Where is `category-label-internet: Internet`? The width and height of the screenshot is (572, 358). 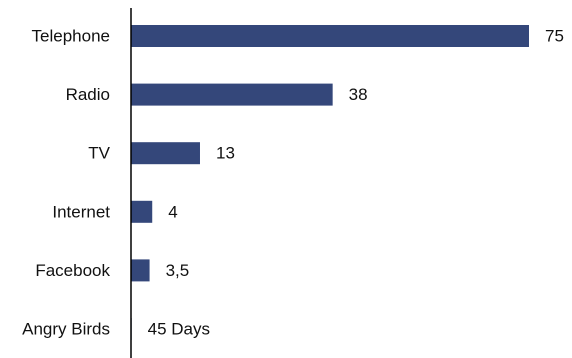
category-label-internet: Internet is located at coordinates (81, 211).